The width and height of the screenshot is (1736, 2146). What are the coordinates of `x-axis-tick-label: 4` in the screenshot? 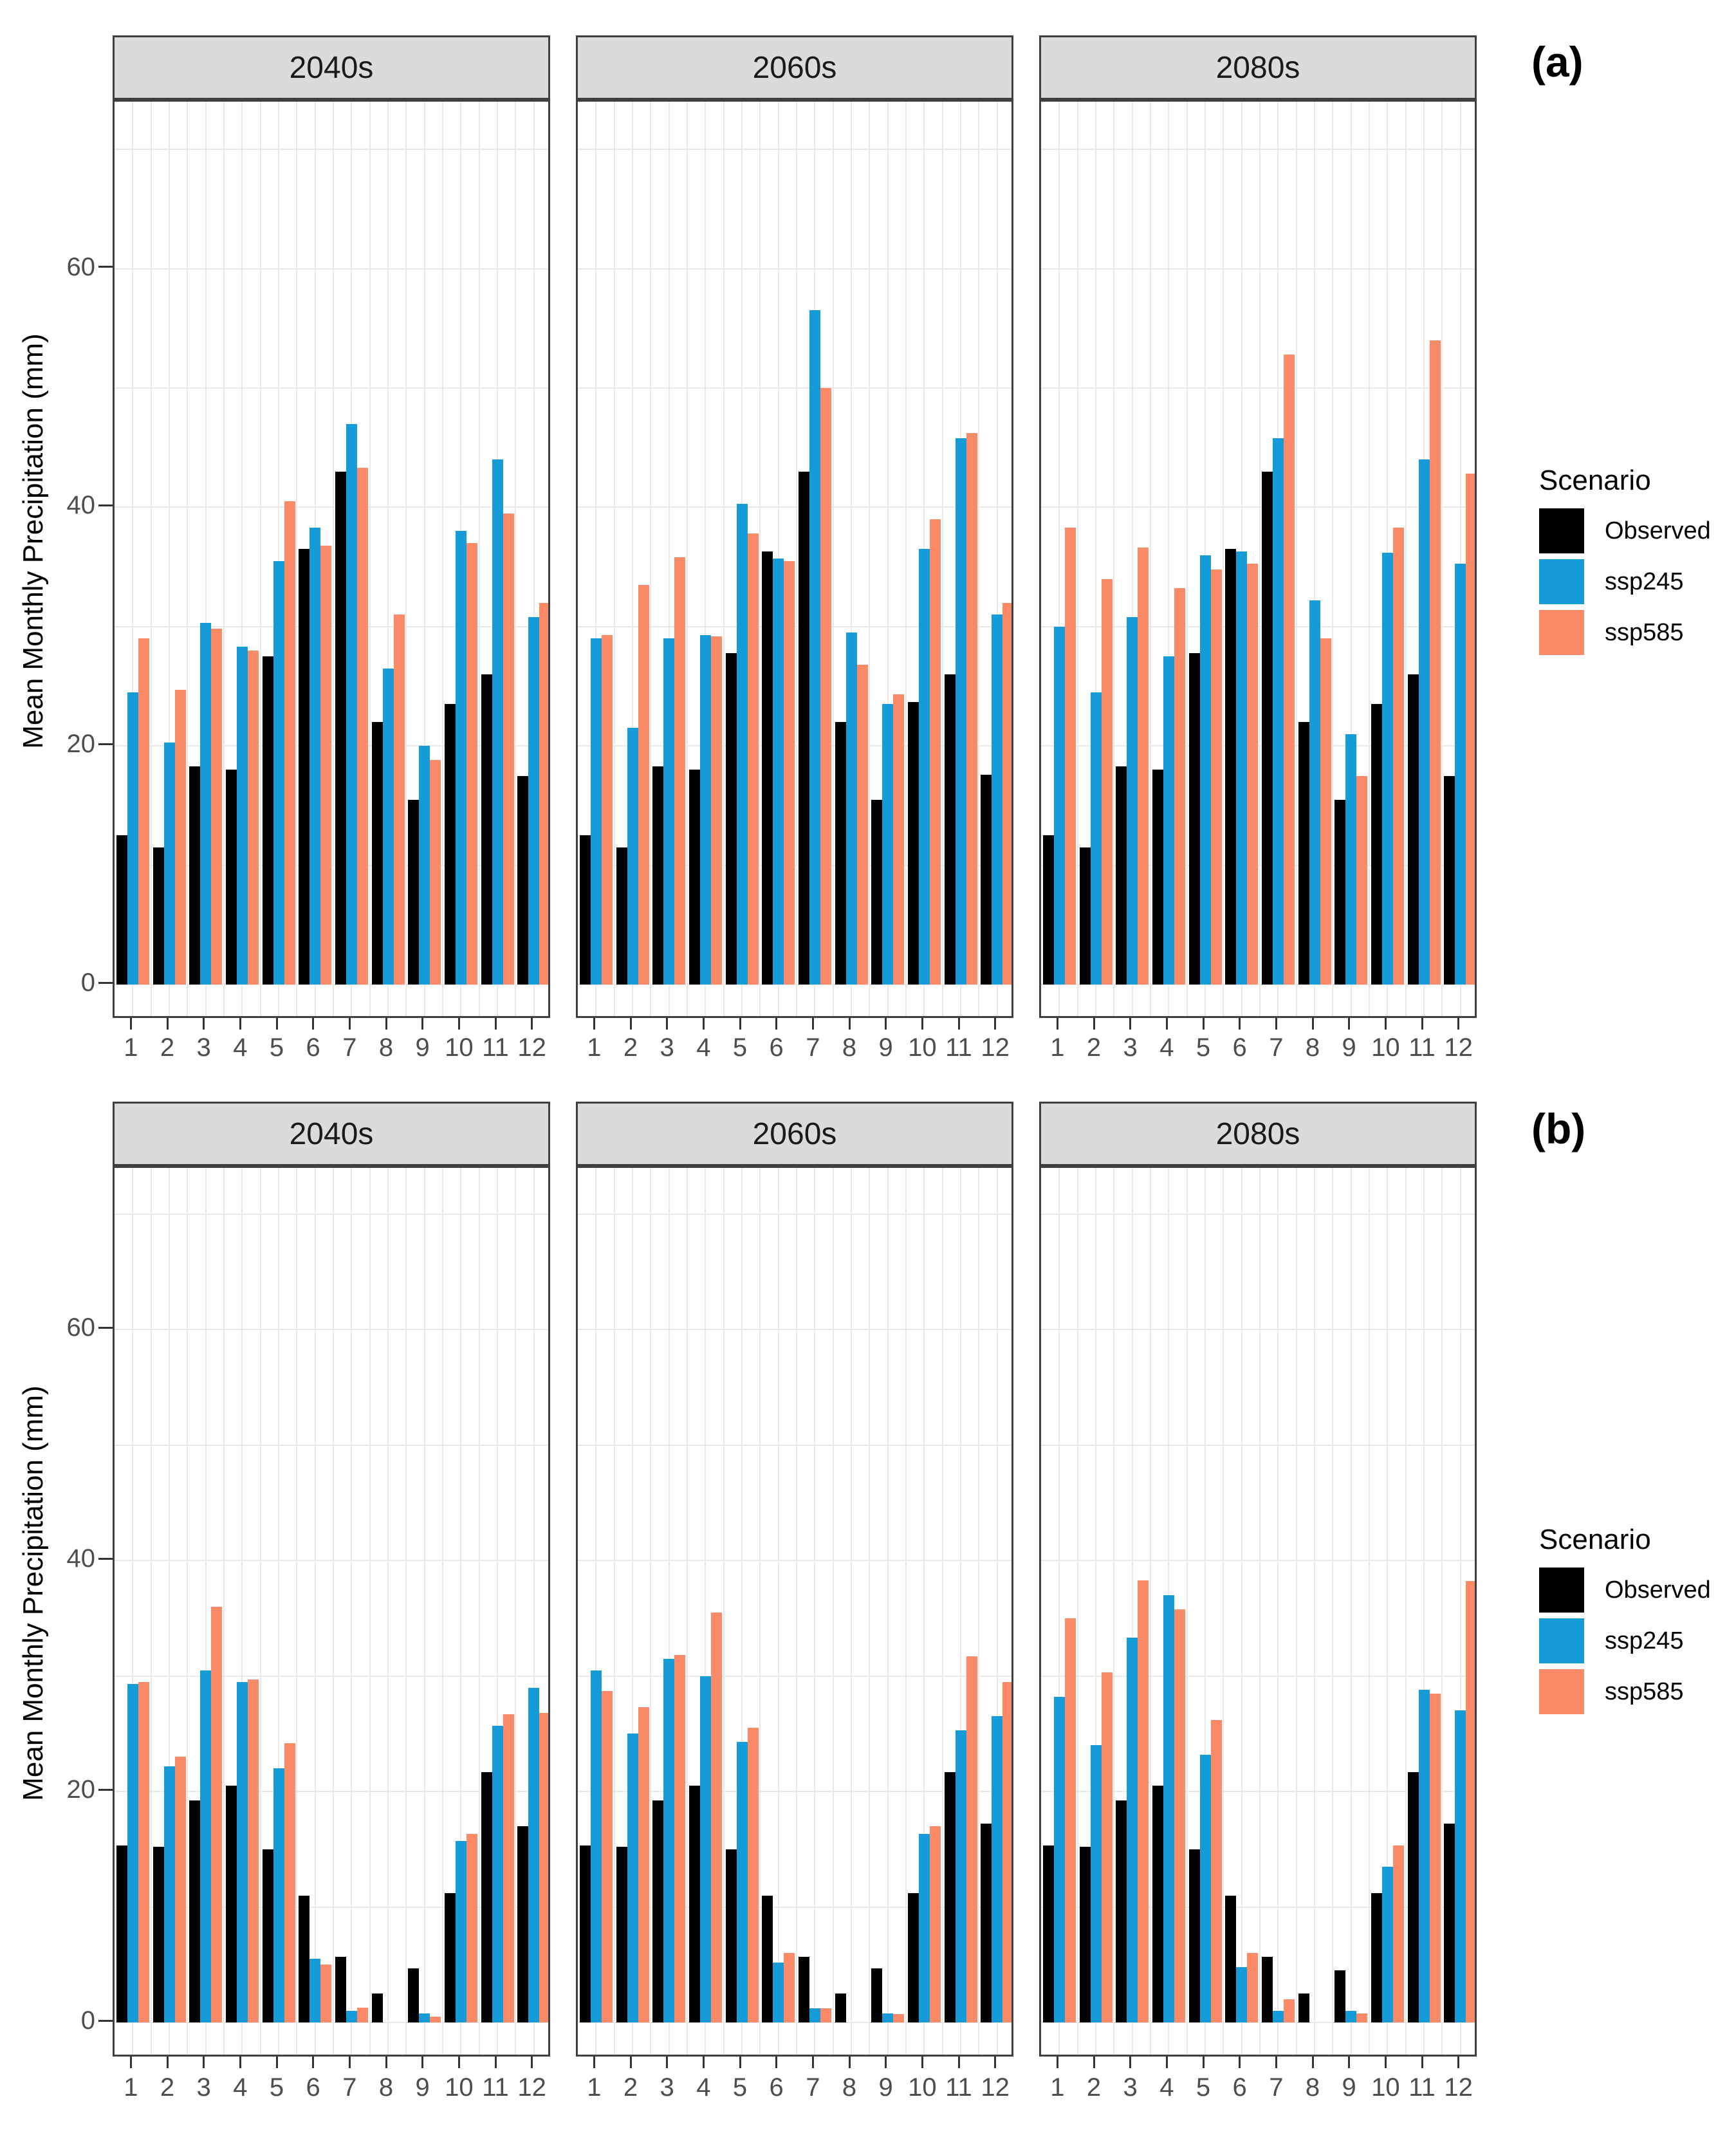 It's located at (240, 1047).